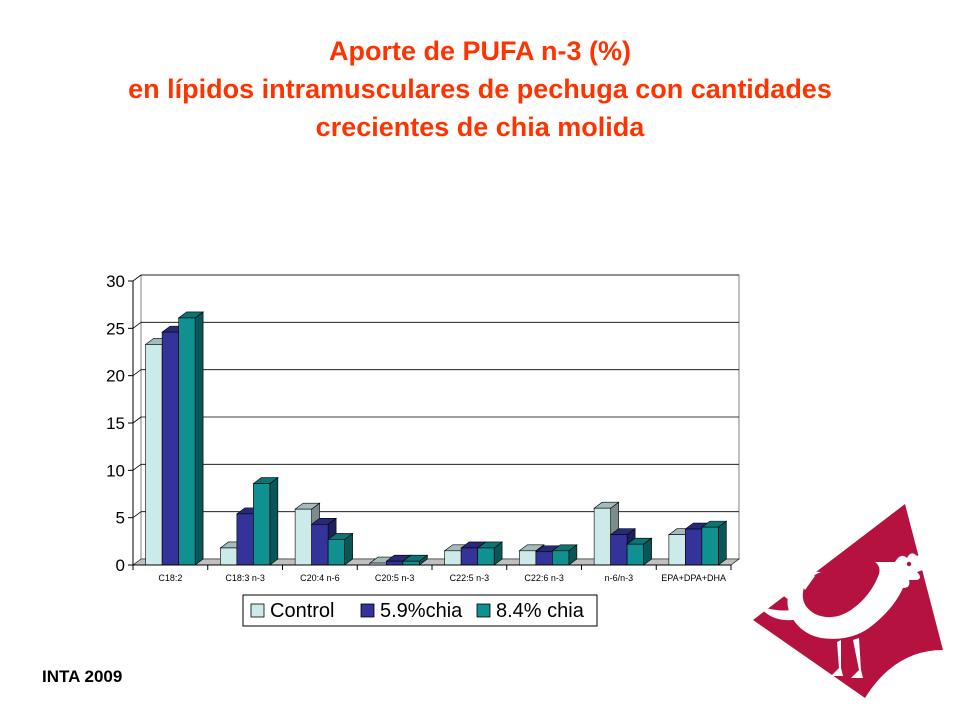  What do you see at coordinates (540, 611) in the screenshot?
I see `legend-label: 8.4% chia` at bounding box center [540, 611].